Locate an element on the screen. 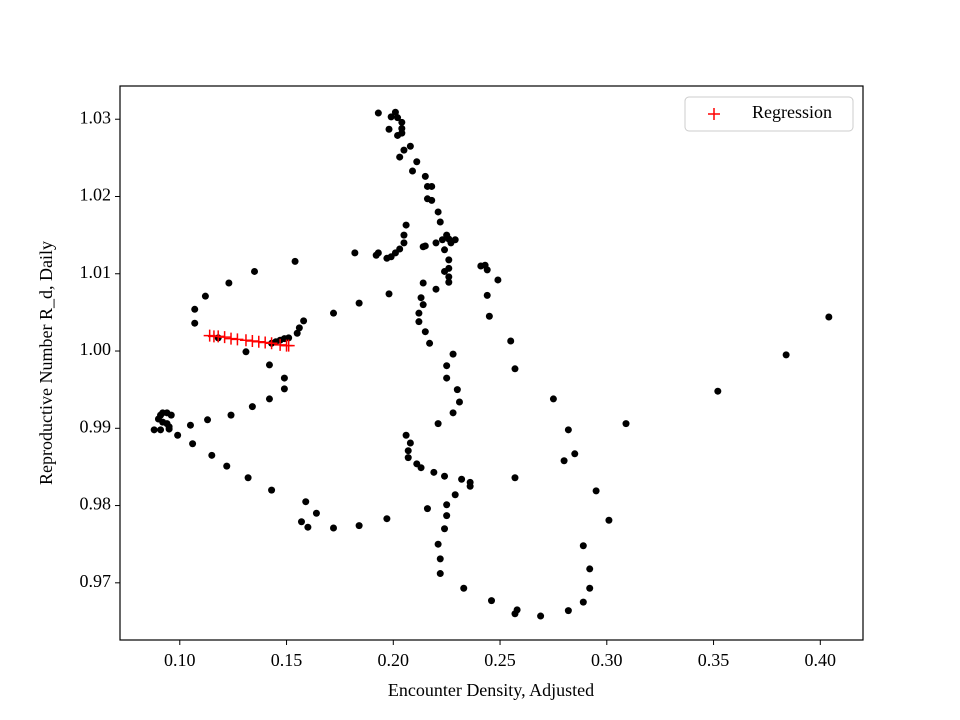 This screenshot has width=960, height=720. x-tick-label: 0.40 is located at coordinates (821, 660).